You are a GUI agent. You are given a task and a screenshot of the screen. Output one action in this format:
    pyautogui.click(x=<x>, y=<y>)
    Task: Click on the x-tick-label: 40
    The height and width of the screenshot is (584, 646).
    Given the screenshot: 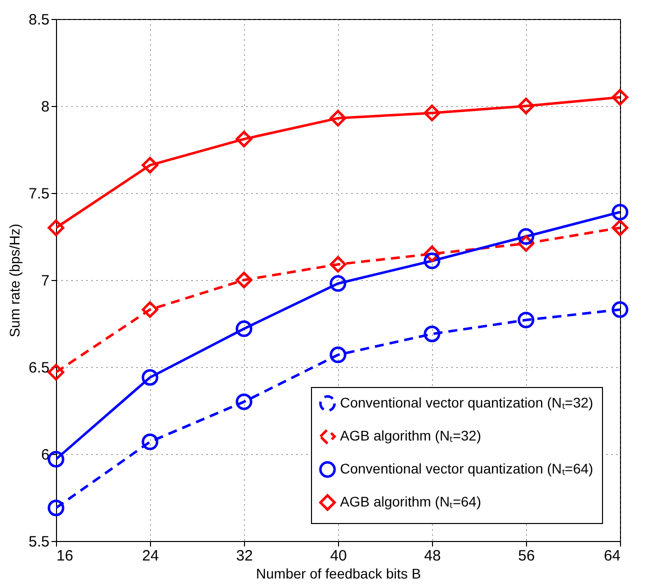 What is the action you would take?
    pyautogui.click(x=338, y=556)
    